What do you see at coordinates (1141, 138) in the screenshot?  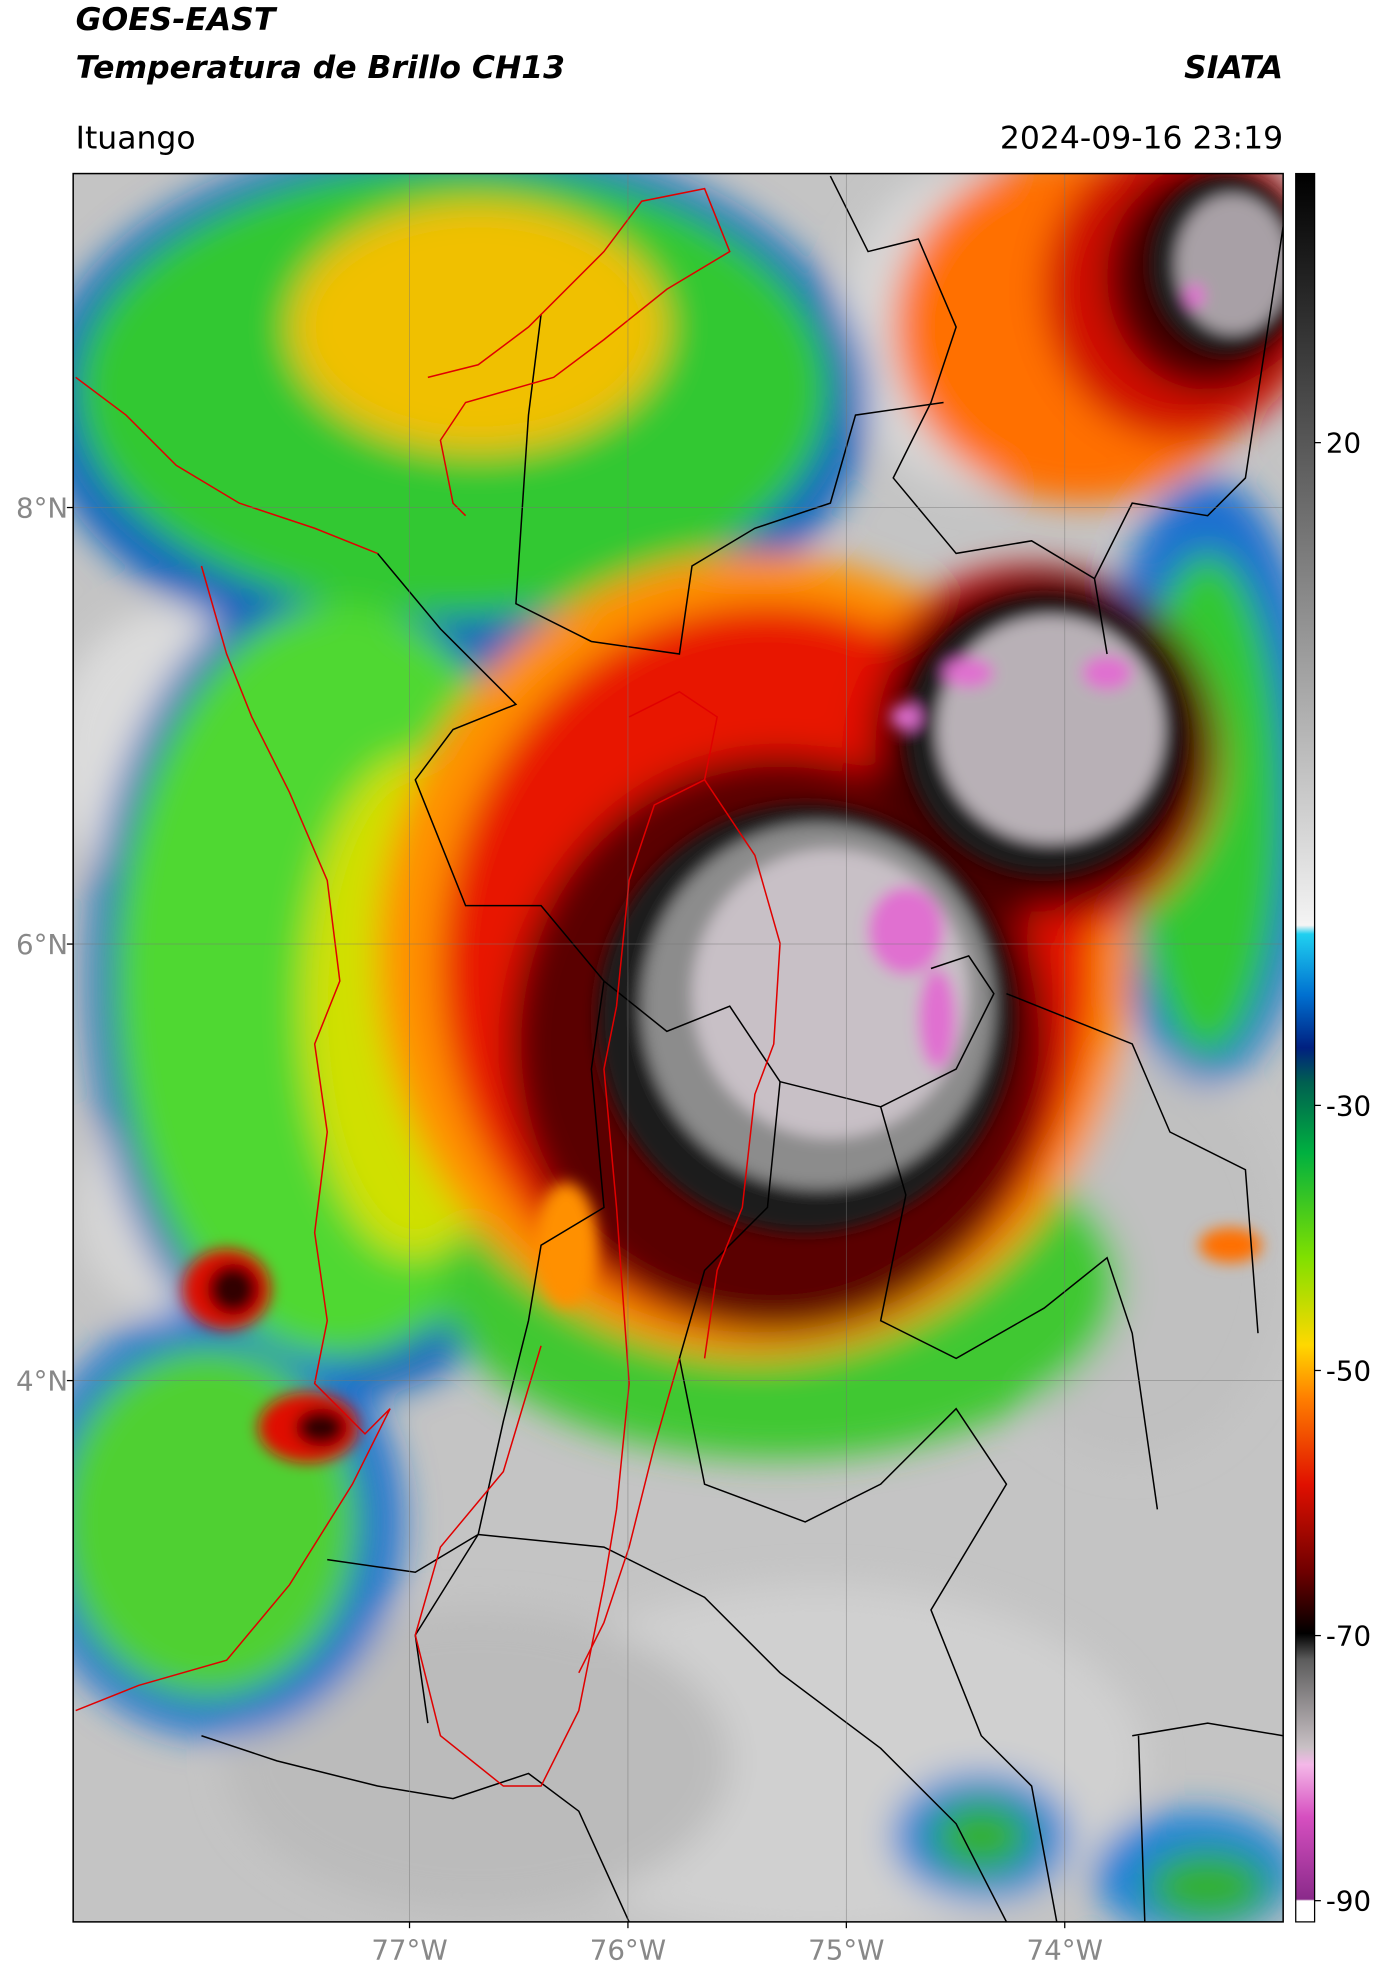 I see `datetime: 2024-09-16 23:19` at bounding box center [1141, 138].